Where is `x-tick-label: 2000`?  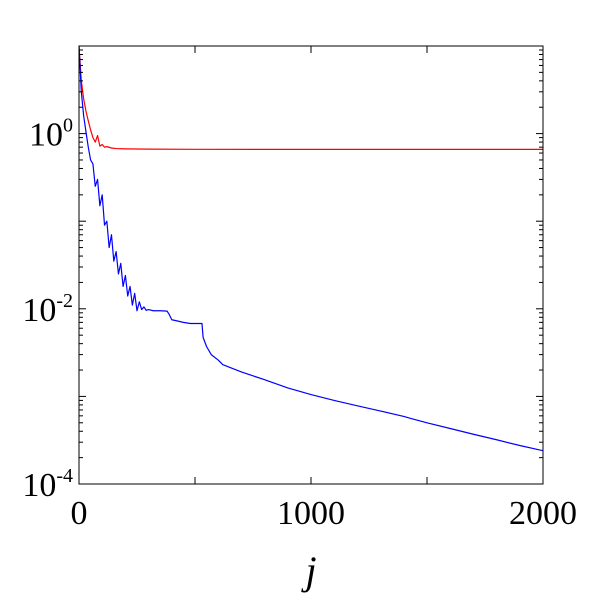
x-tick-label: 2000 is located at coordinates (543, 513).